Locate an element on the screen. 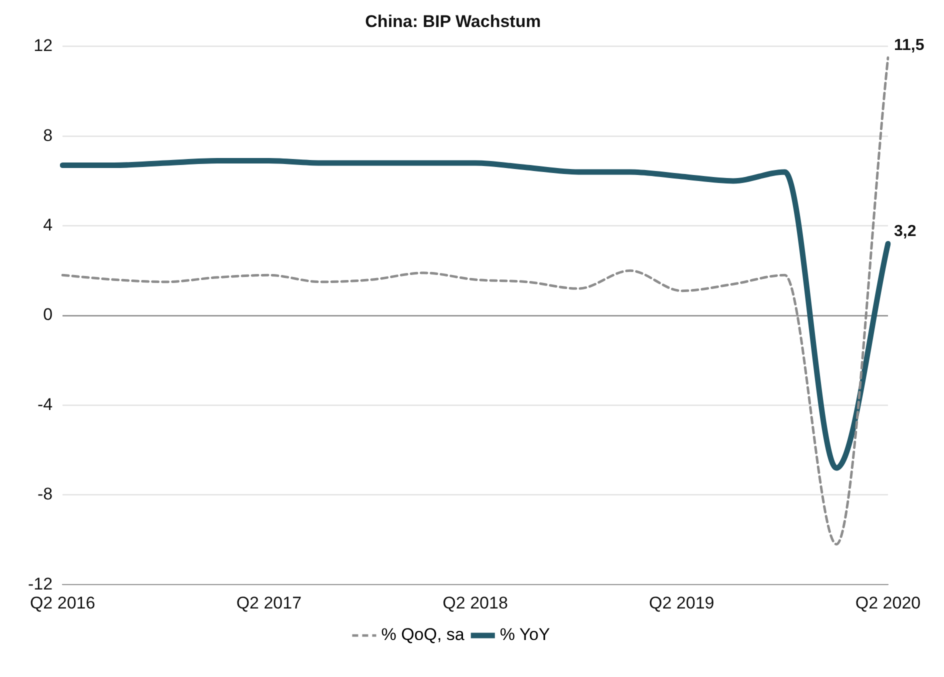 The width and height of the screenshot is (944, 677). x-tick-label: Q2 2019 is located at coordinates (681, 602).